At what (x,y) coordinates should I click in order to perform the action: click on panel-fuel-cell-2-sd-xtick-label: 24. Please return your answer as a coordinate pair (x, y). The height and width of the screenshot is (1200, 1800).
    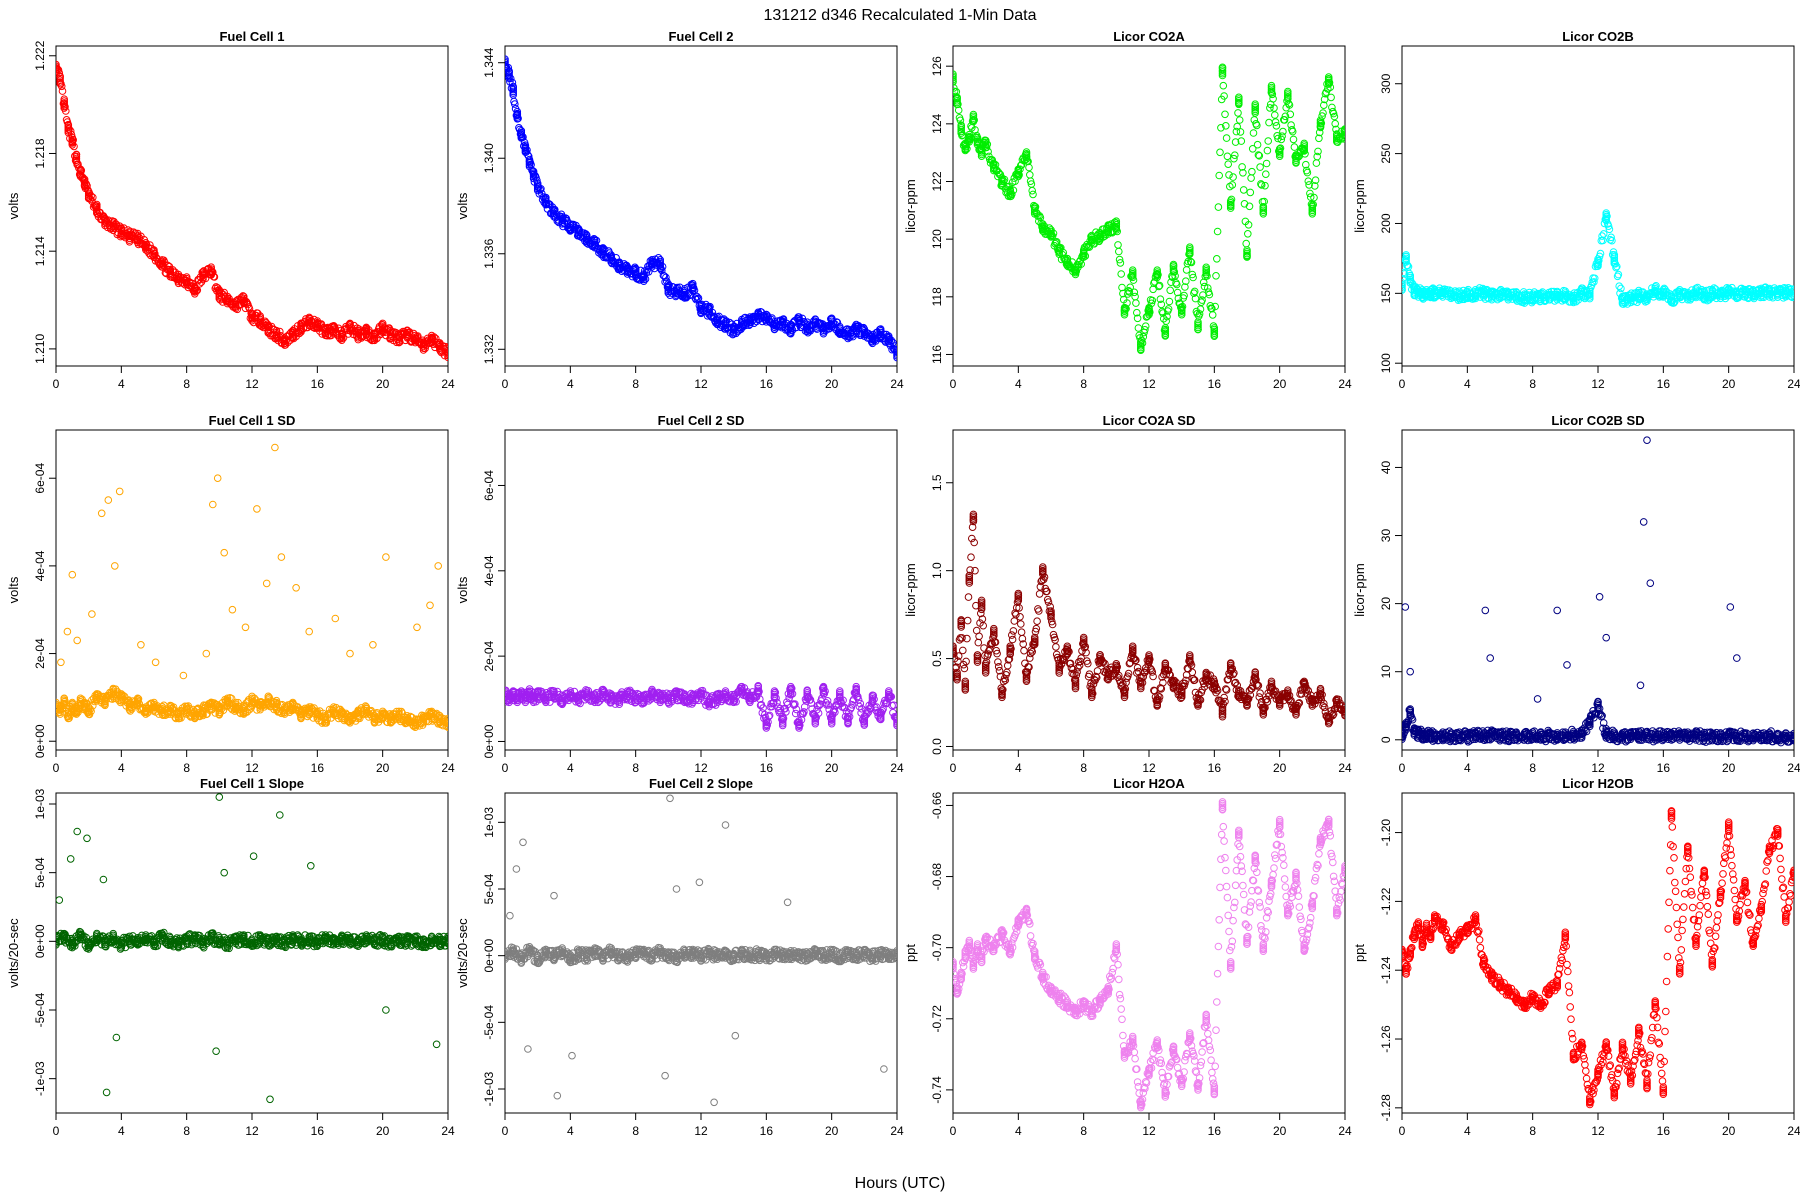
    Looking at the image, I should click on (897, 768).